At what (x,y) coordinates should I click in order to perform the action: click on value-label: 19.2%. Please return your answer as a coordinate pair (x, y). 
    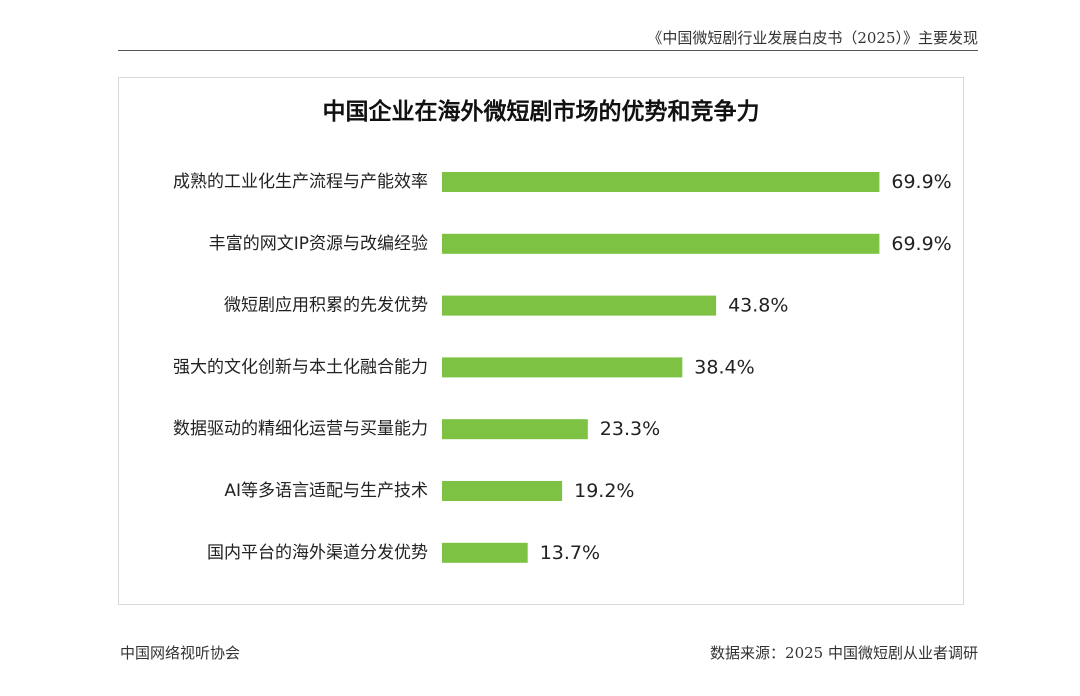
    Looking at the image, I should click on (604, 491).